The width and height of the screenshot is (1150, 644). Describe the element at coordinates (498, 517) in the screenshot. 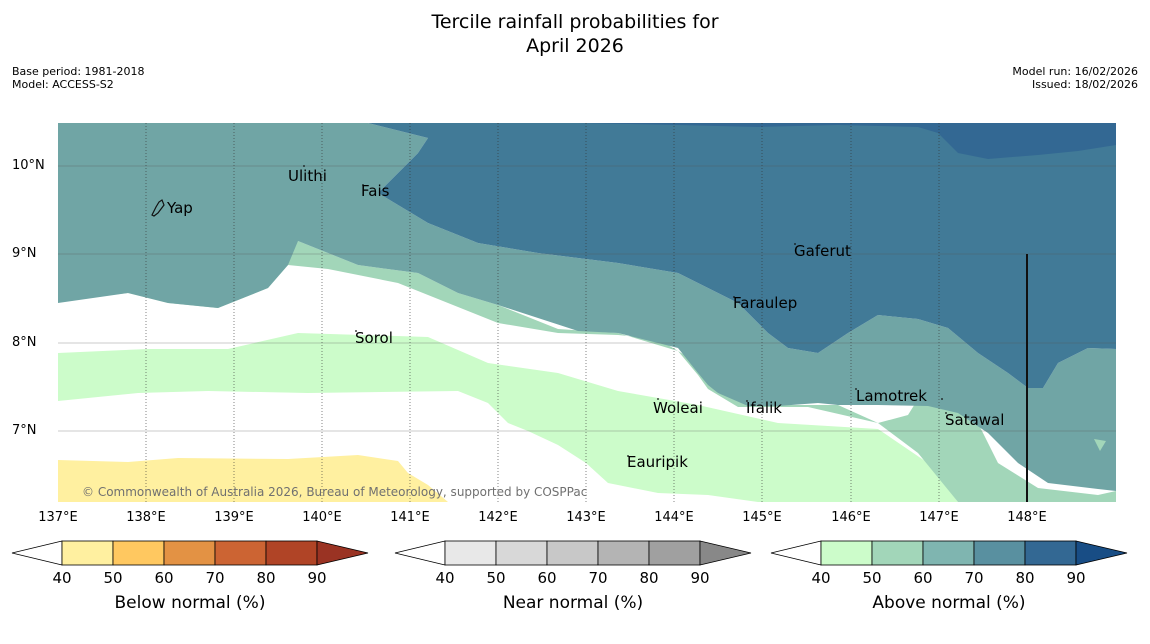

I see `lon-label-142e: 142°E` at that location.